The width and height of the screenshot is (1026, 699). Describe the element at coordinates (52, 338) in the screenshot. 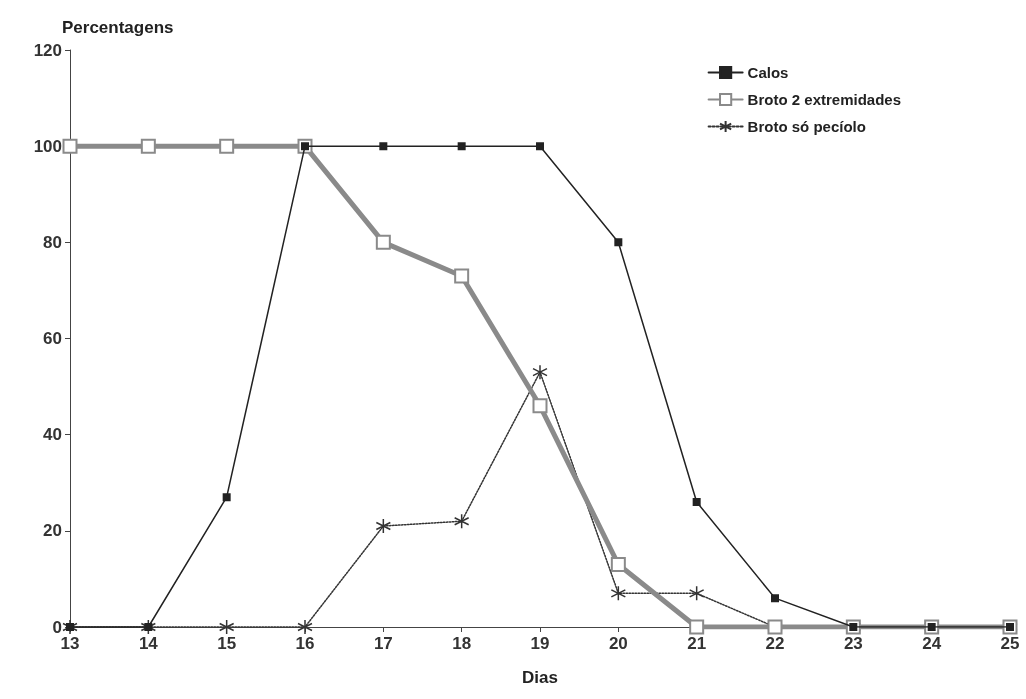

I see `y-tick-label: 60` at that location.